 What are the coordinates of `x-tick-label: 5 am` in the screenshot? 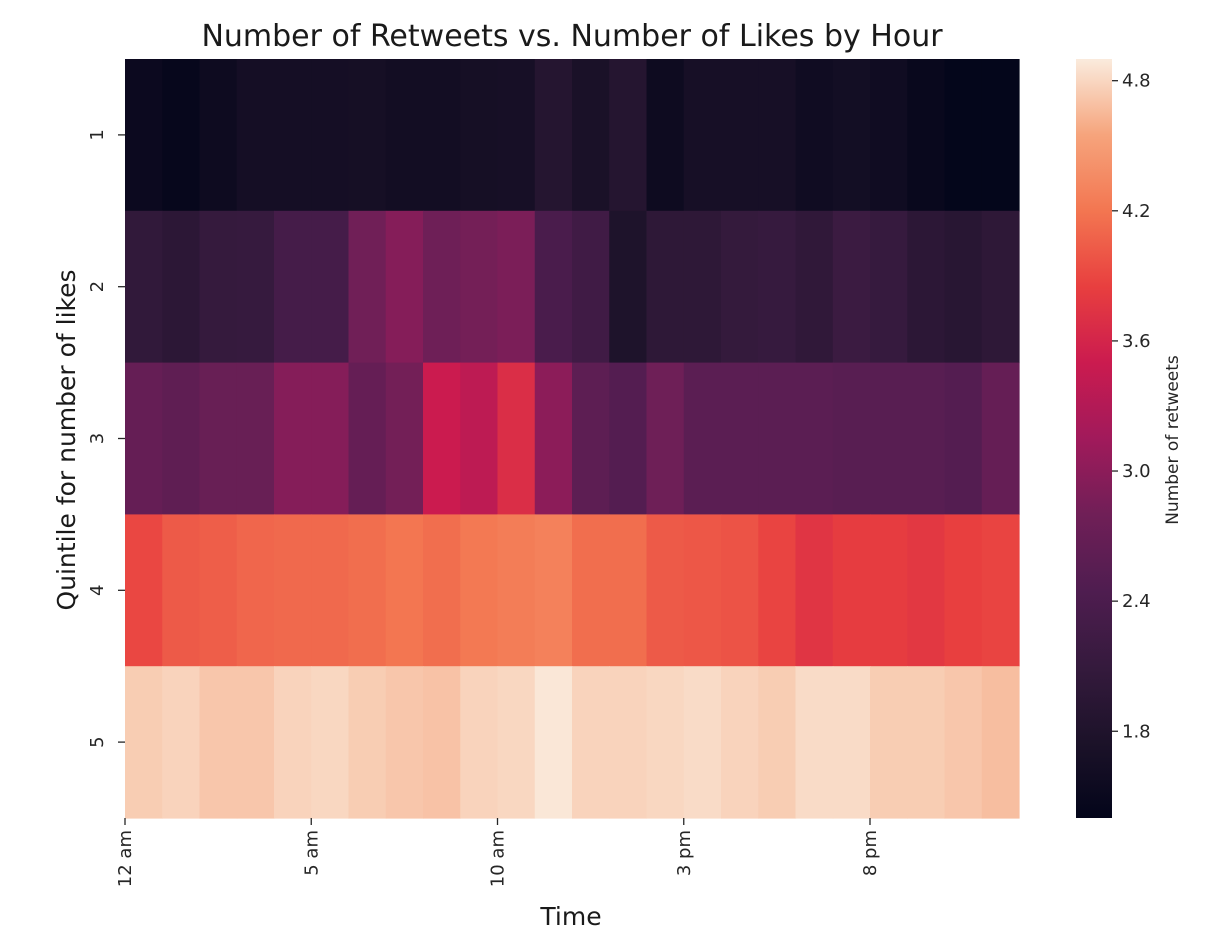 It's located at (311, 853).